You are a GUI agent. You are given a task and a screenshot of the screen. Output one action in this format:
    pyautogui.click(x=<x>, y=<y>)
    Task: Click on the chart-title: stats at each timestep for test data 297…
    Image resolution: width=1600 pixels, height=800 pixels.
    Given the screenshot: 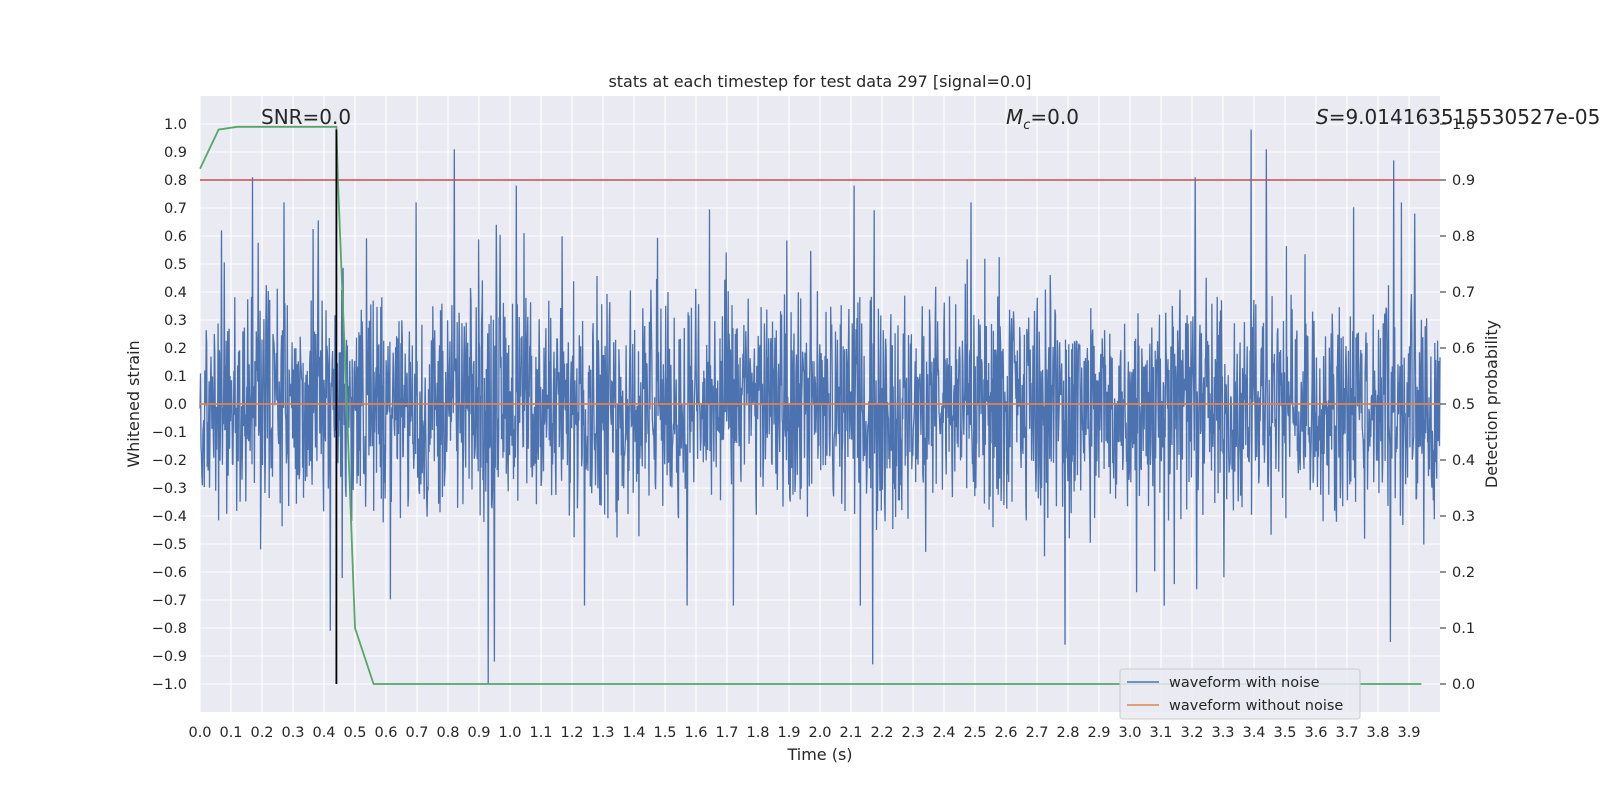 What is the action you would take?
    pyautogui.click(x=819, y=81)
    